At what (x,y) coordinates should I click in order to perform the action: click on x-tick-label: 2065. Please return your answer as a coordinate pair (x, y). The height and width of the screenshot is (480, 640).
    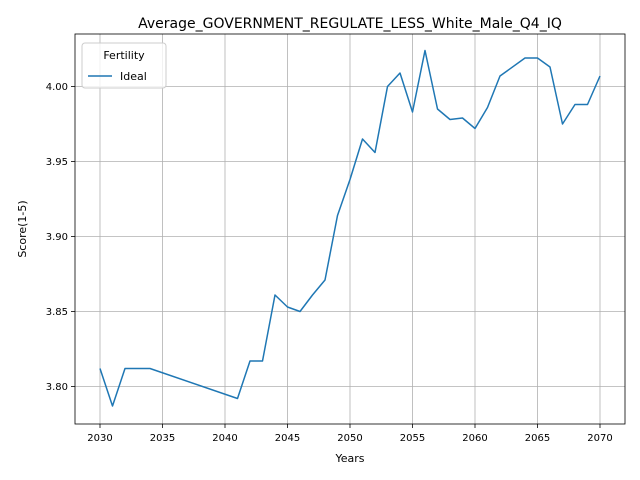
    Looking at the image, I should click on (537, 438).